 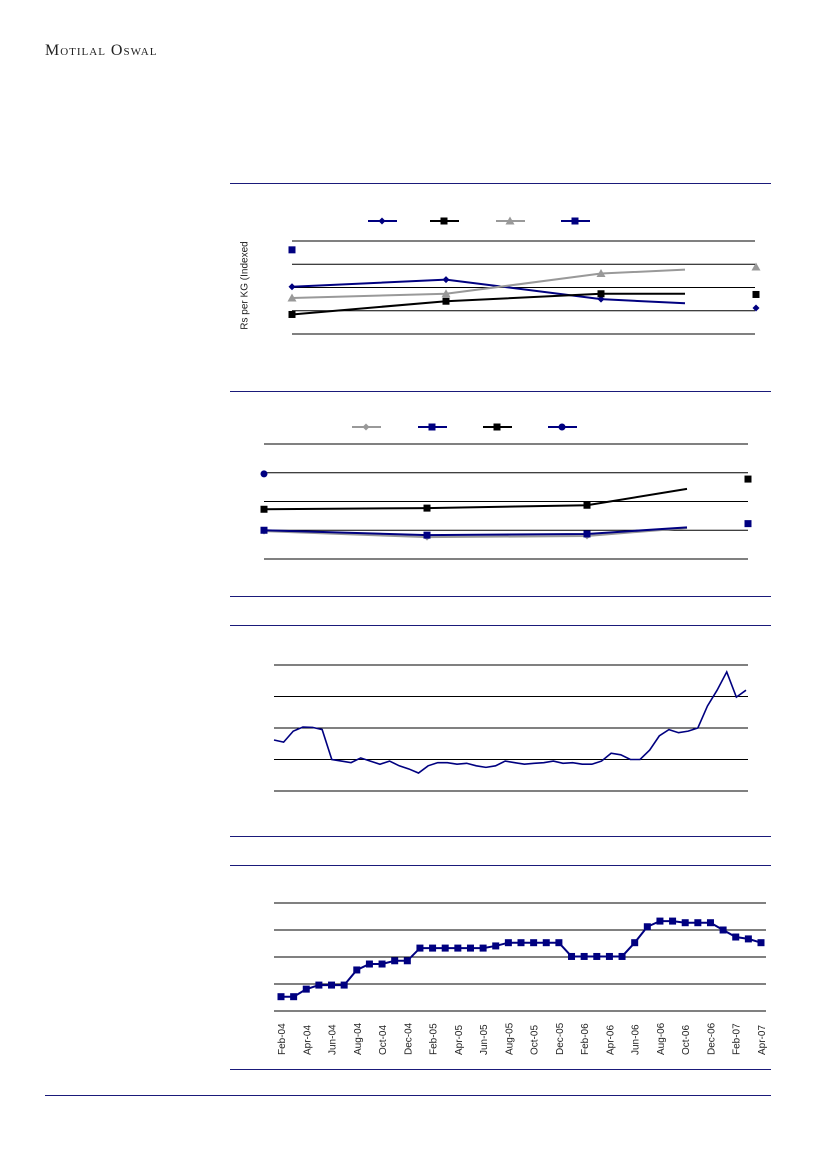 What do you see at coordinates (636, 1039) in the screenshot?
I see `x-tick-label: Jun-06` at bounding box center [636, 1039].